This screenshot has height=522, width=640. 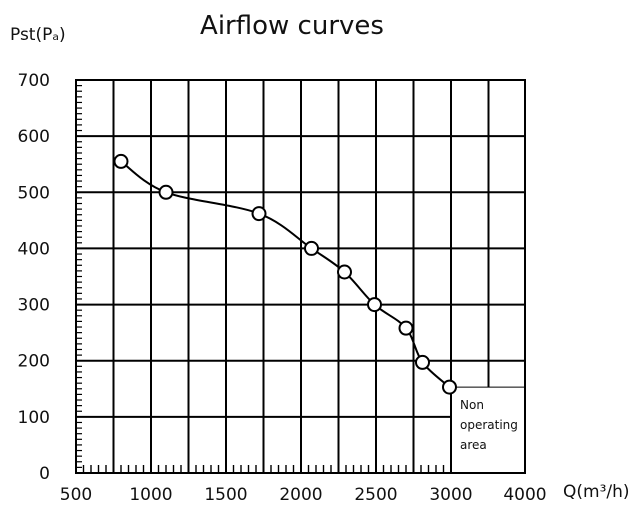 What do you see at coordinates (38, 35) in the screenshot?
I see `y-axis-label: Pst(Pₐ)` at bounding box center [38, 35].